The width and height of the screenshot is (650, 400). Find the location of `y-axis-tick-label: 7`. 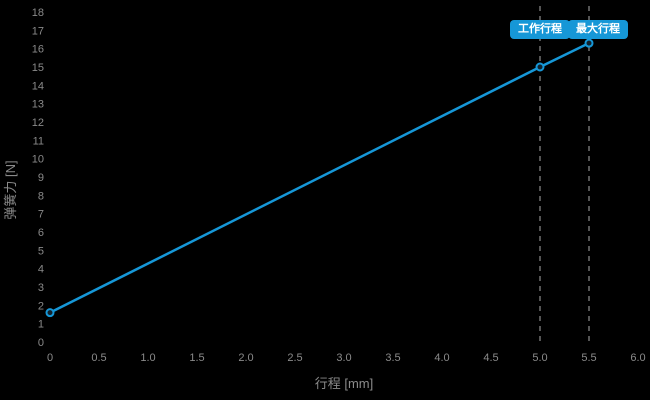

y-axis-tick-label: 7 is located at coordinates (41, 215).